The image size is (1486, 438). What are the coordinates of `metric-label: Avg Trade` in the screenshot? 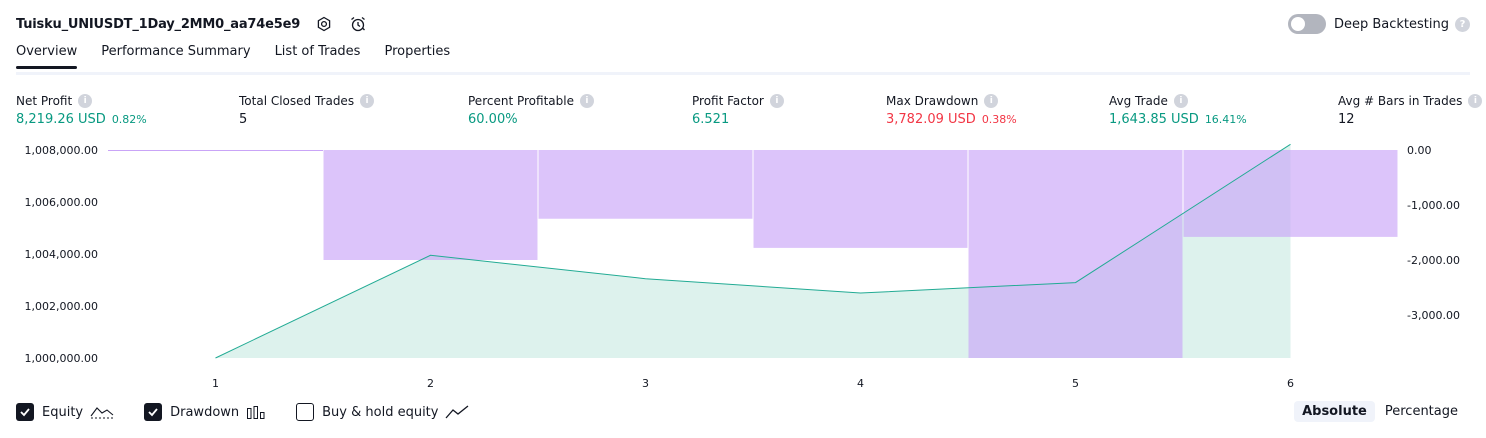 It's located at (1138, 101).